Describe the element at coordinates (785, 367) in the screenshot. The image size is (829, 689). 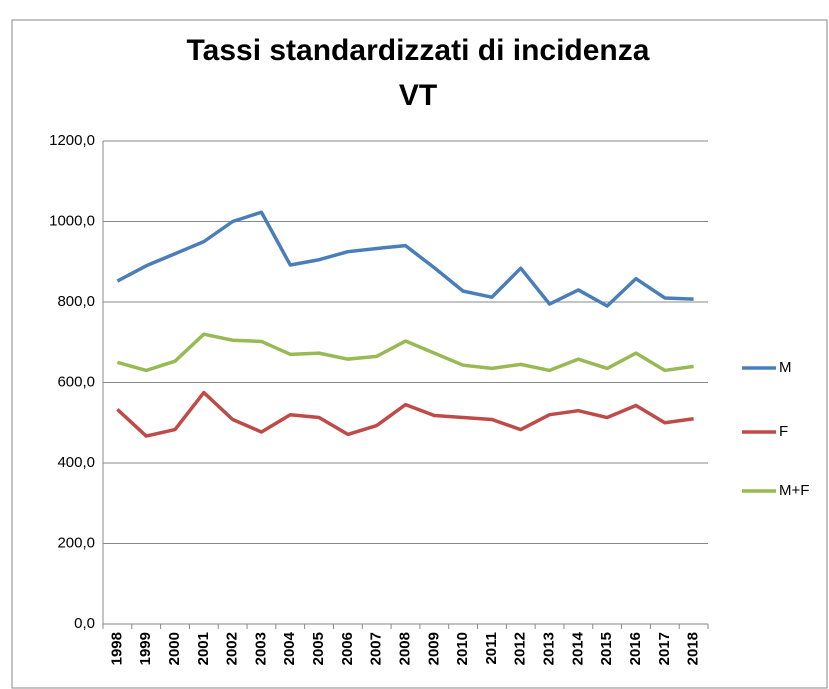
I see `legend-label: M` at that location.